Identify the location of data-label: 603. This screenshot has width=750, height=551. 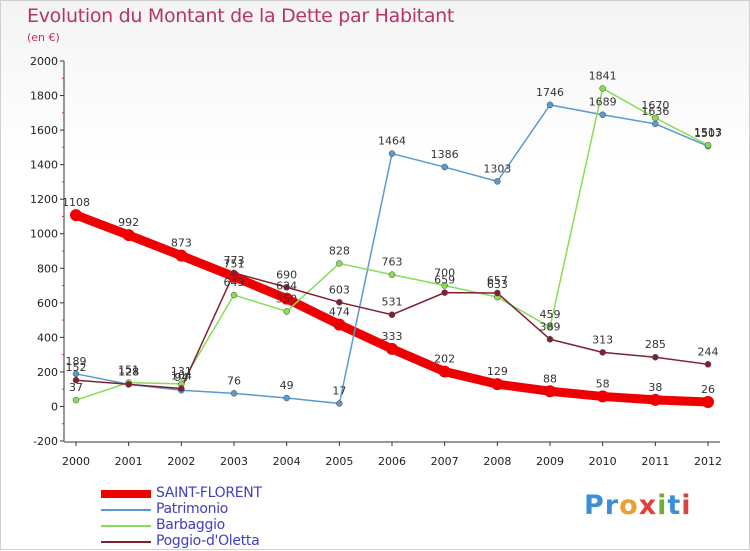
(339, 289).